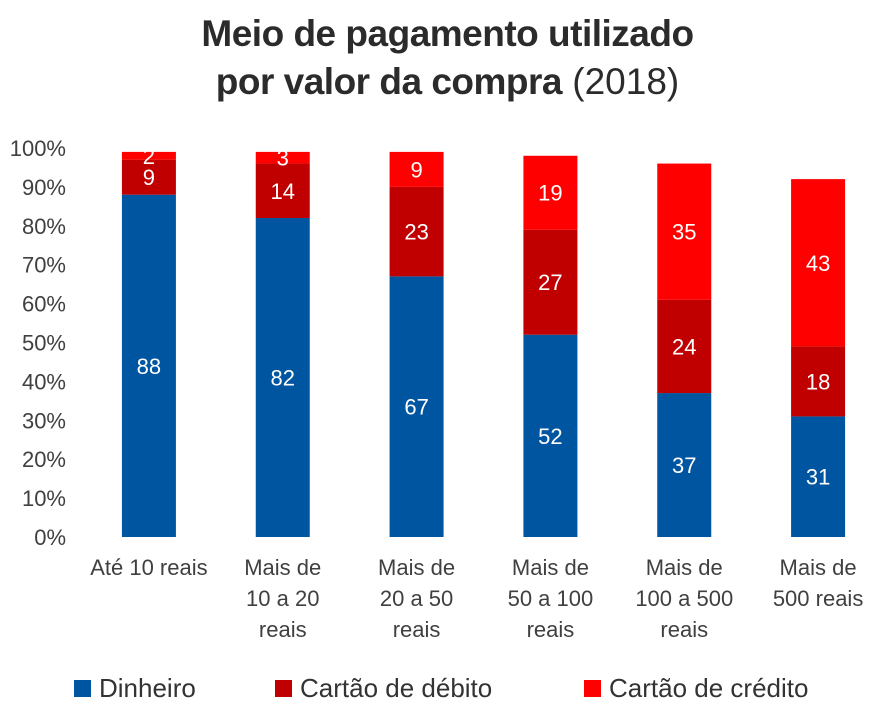 The width and height of the screenshot is (895, 706). Describe the element at coordinates (44, 187) in the screenshot. I see `y-tick-label: 90%` at that location.